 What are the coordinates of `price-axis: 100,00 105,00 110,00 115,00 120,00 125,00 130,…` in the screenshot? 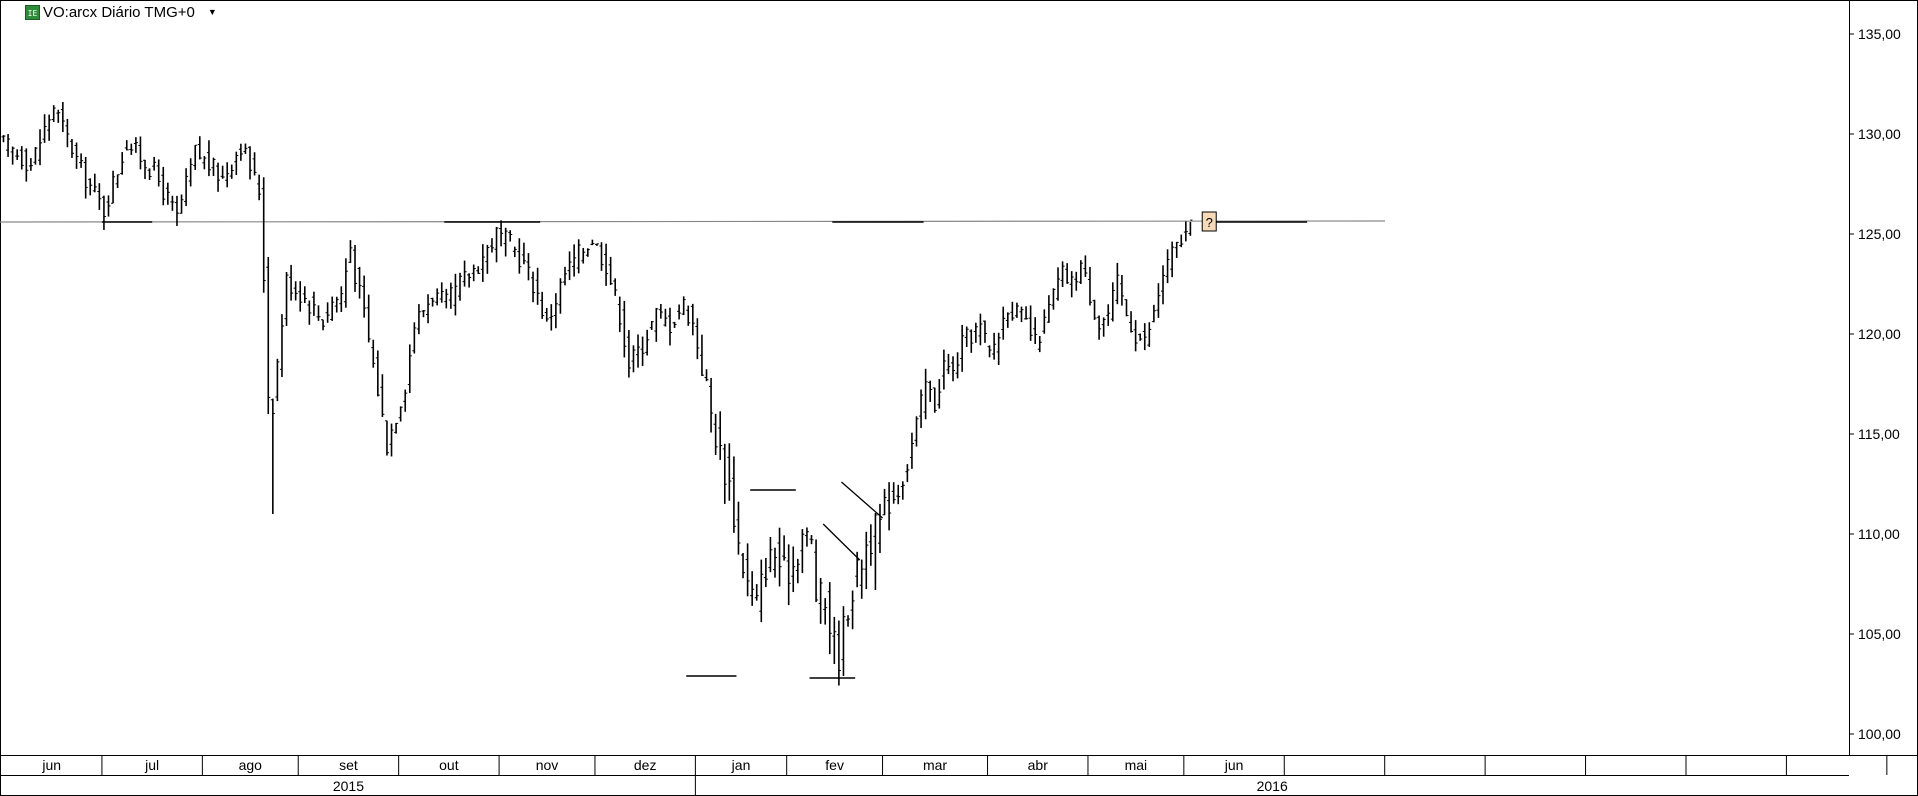 It's located at (1875, 384).